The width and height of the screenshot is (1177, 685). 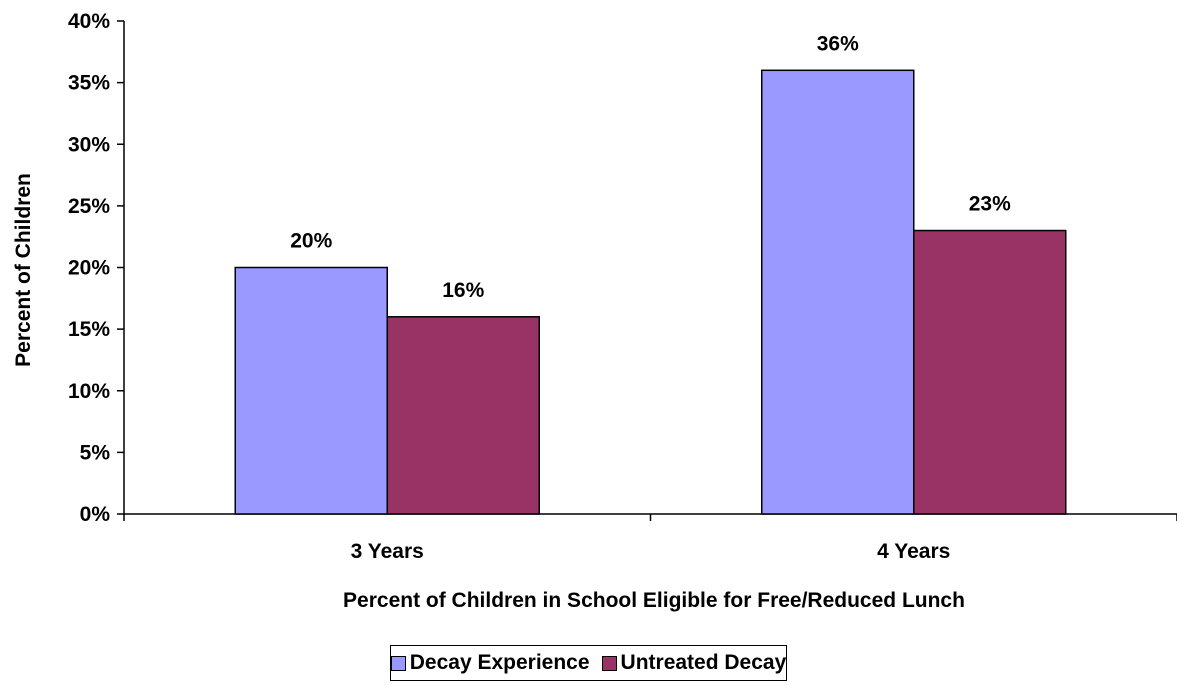 I want to click on legend-label-decay-experience: Decay Experience, so click(x=499, y=662).